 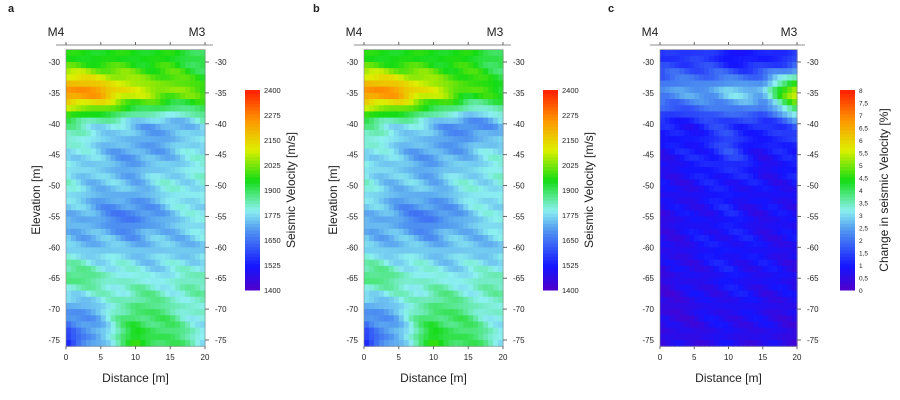 I want to click on x-tick-label: 0, so click(x=660, y=357).